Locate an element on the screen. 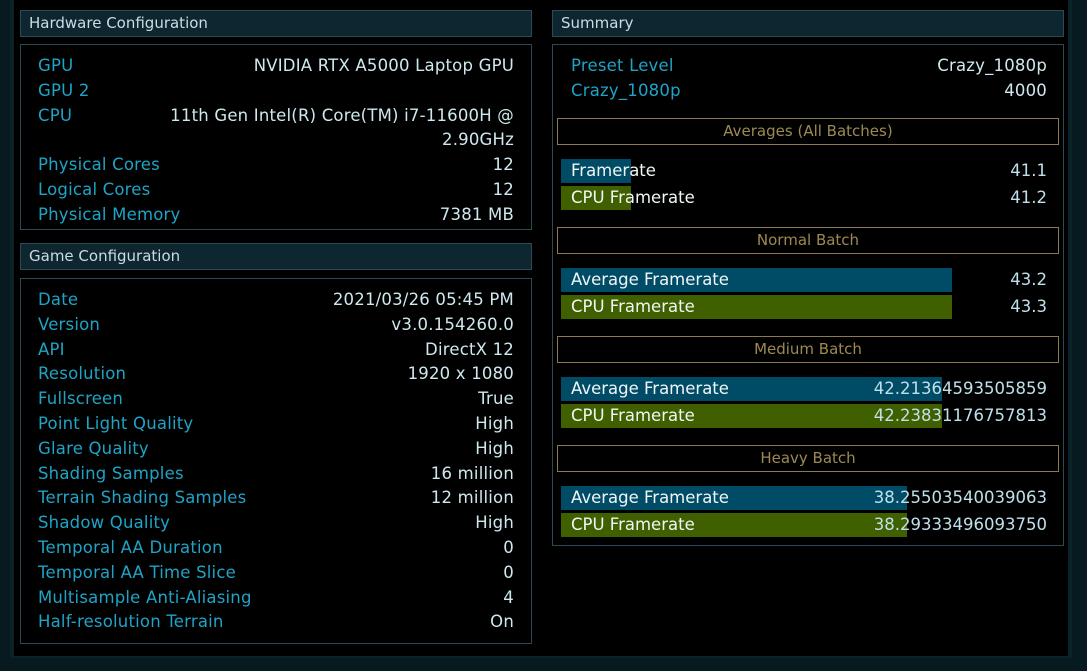 Image resolution: width=1087 pixels, height=671 pixels. framerate-bar: CPU Framerate 42.23831176757813 is located at coordinates (804, 416).